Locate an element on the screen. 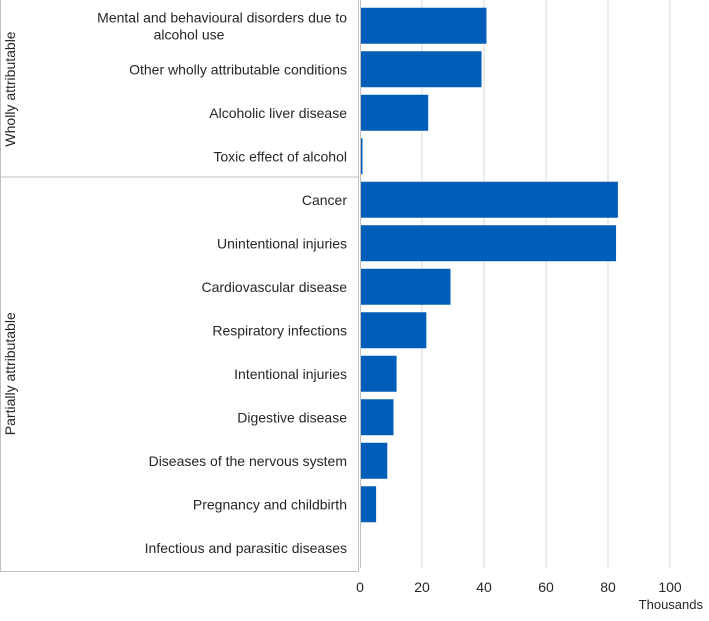  category-label: Other wholly attributable conditions is located at coordinates (238, 69).